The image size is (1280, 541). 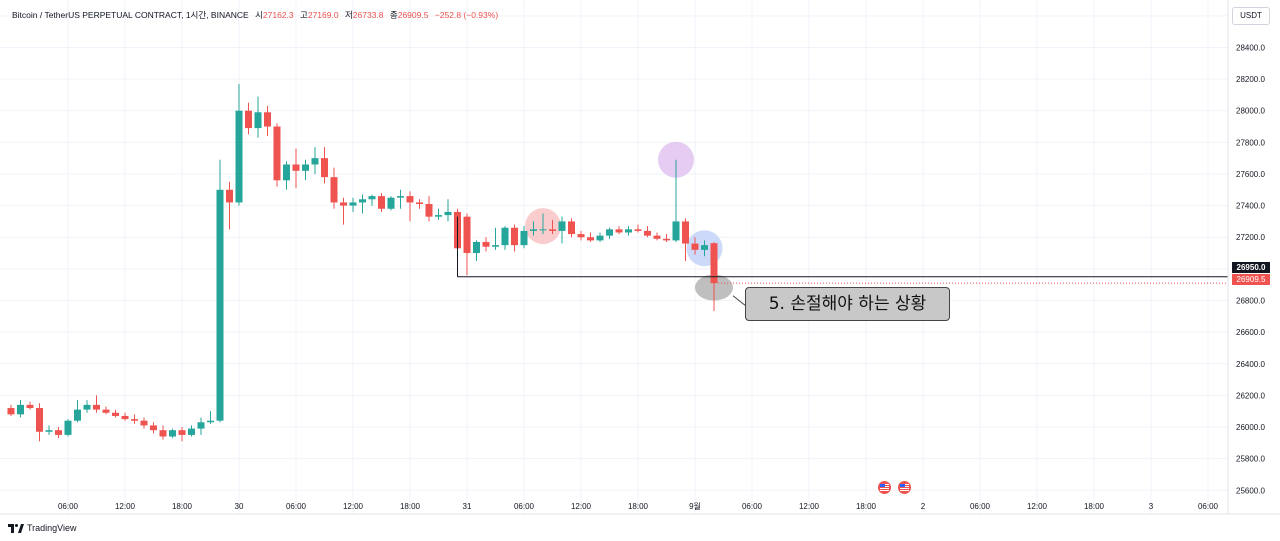 What do you see at coordinates (1251, 16) in the screenshot?
I see `currency-button: USDT` at bounding box center [1251, 16].